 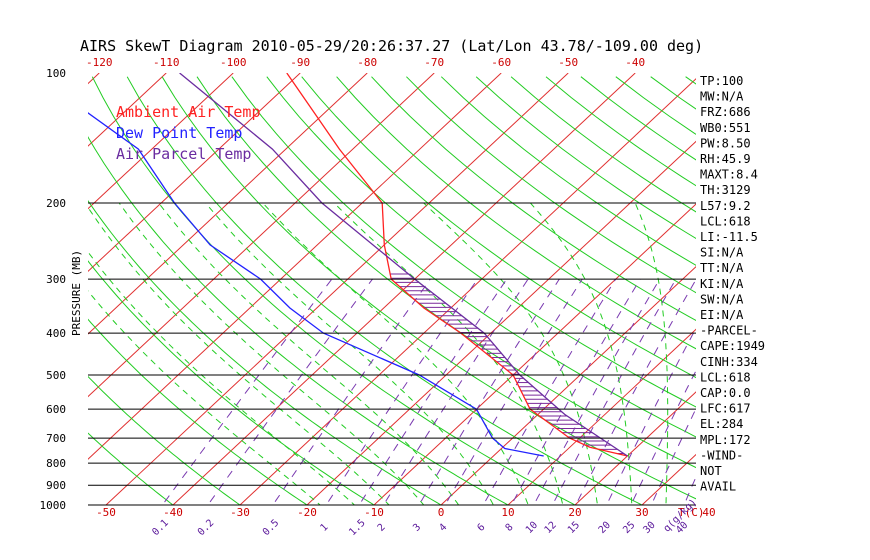 What do you see at coordinates (574, 512) in the screenshot?
I see `bottom-temp-tick-label: 20` at bounding box center [574, 512].